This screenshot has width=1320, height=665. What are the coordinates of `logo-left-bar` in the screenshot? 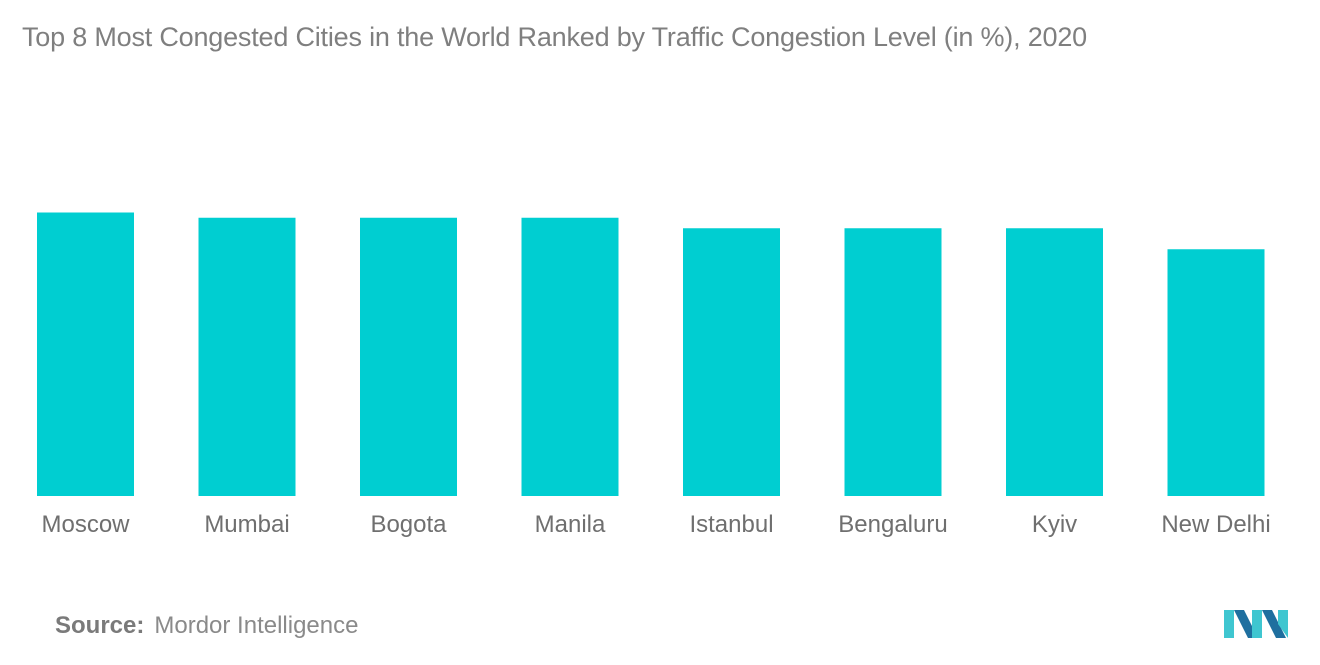 It's located at (1229, 624).